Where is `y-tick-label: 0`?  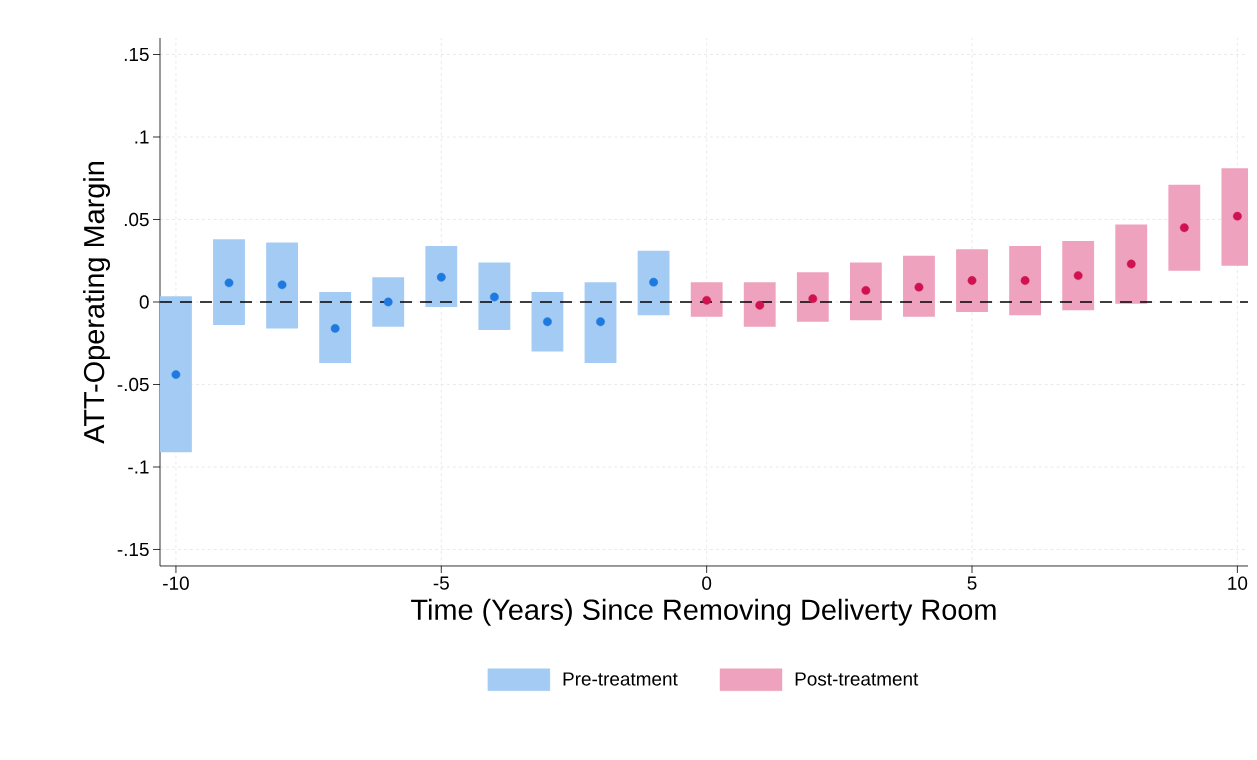 y-tick-label: 0 is located at coordinates (144, 302).